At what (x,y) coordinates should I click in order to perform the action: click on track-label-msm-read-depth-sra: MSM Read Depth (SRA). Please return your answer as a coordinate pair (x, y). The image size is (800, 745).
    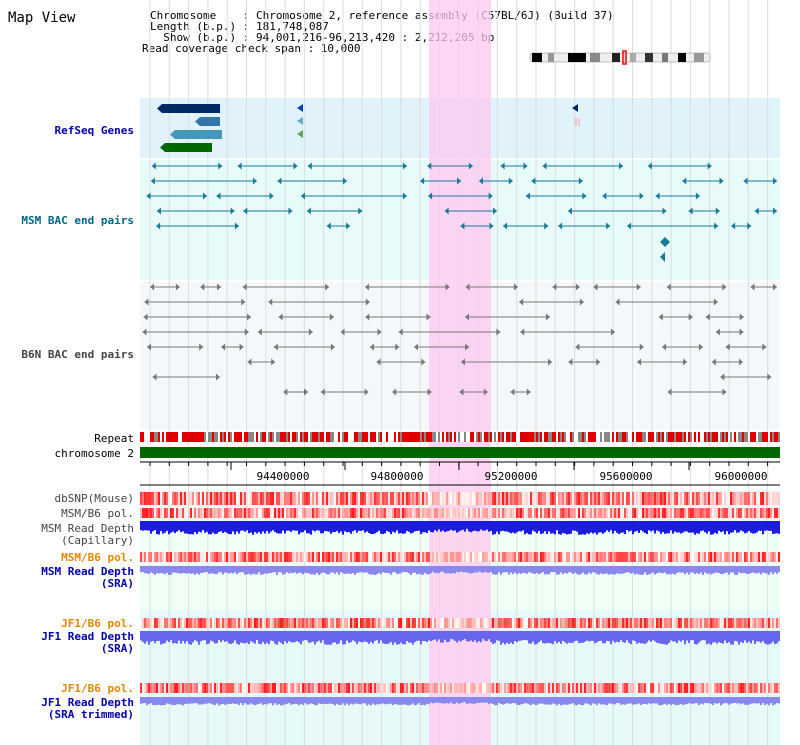
    Looking at the image, I should click on (87, 577).